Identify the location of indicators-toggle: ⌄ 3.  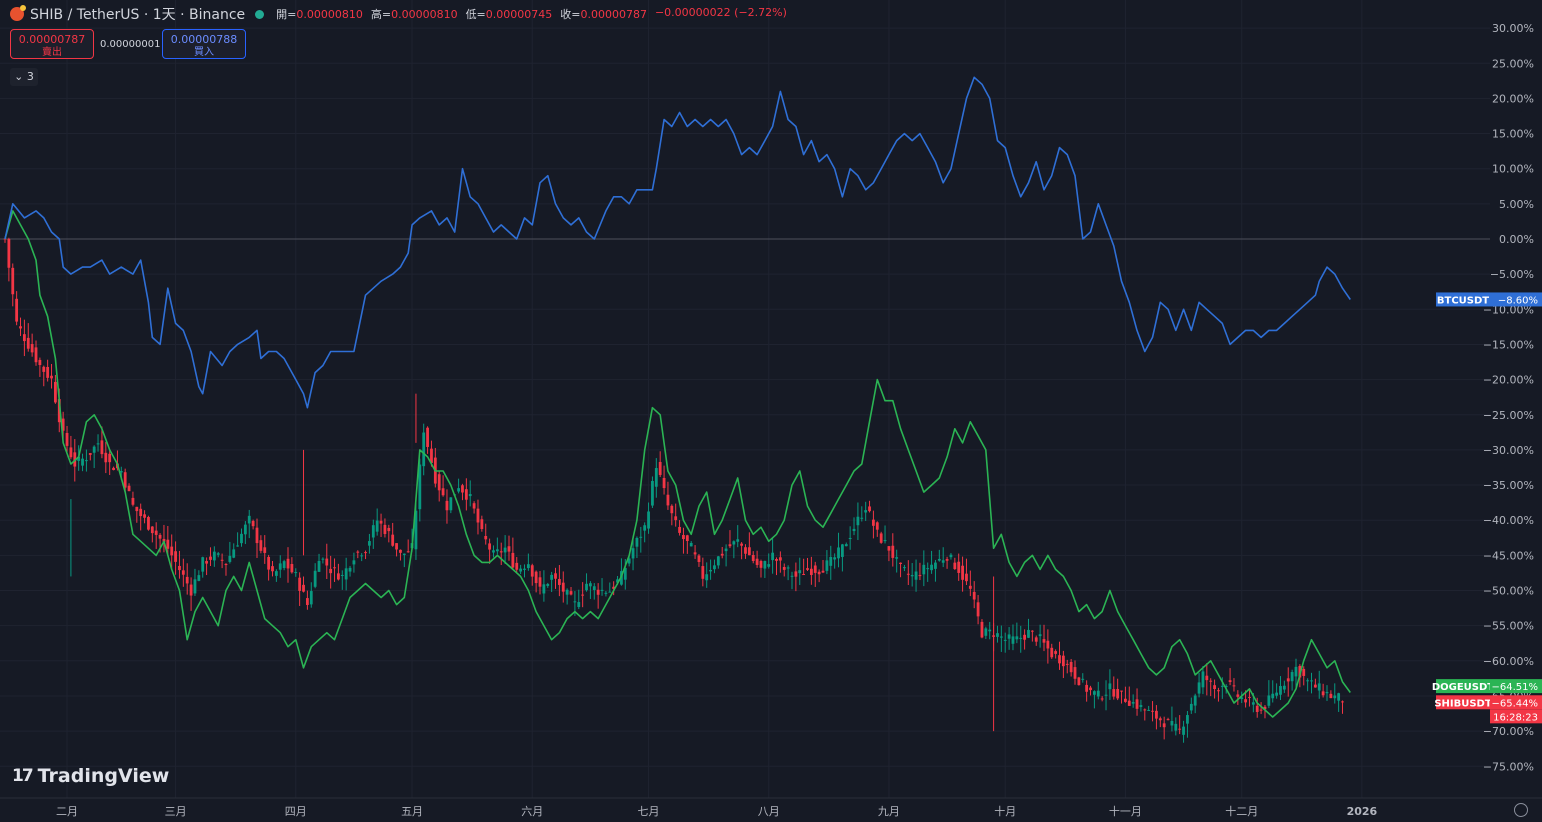
(24, 77).